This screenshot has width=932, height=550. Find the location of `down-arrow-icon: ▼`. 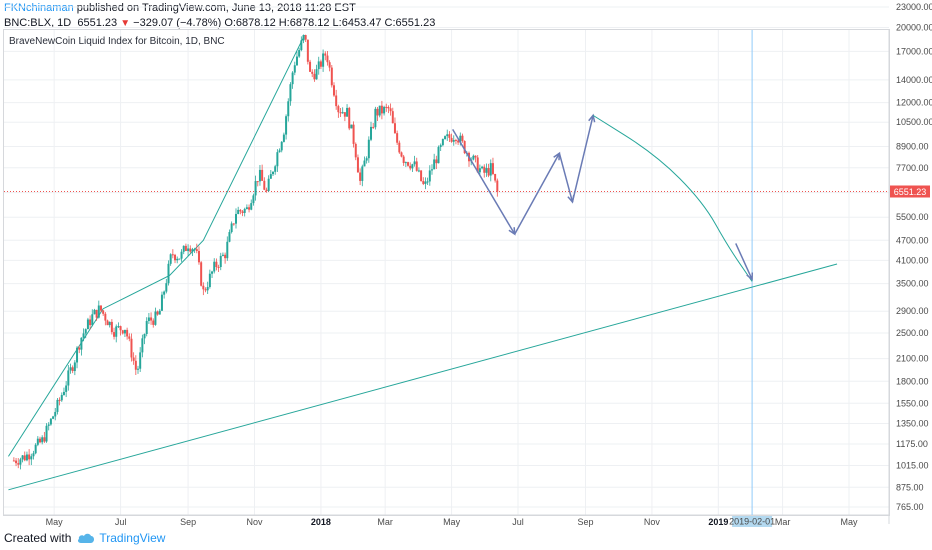

down-arrow-icon: ▼ is located at coordinates (125, 23).